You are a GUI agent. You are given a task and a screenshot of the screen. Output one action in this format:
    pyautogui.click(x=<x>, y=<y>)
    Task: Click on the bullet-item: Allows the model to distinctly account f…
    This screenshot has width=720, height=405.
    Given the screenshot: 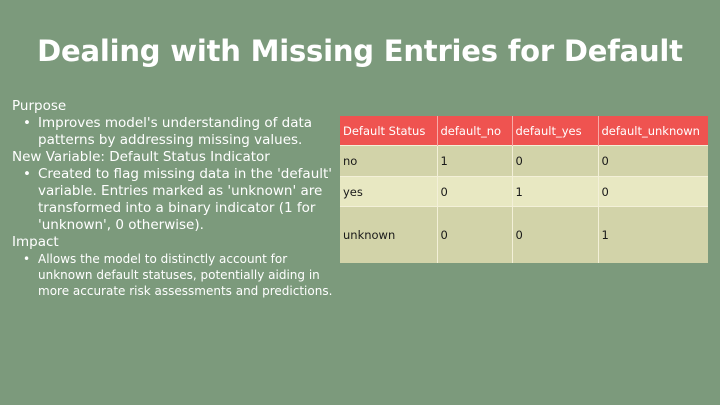 What is the action you would take?
    pyautogui.click(x=180, y=275)
    